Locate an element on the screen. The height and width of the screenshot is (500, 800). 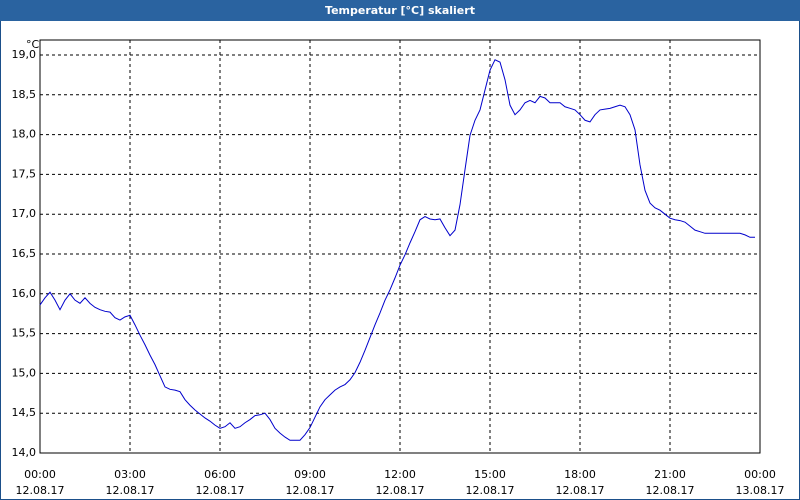
y-tick-label: 14,0 is located at coordinates (24, 452).